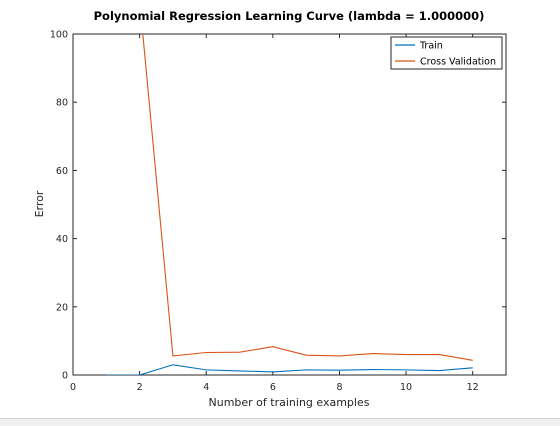 The height and width of the screenshot is (426, 560). Describe the element at coordinates (406, 387) in the screenshot. I see `x-tick-label-5: 10` at that location.